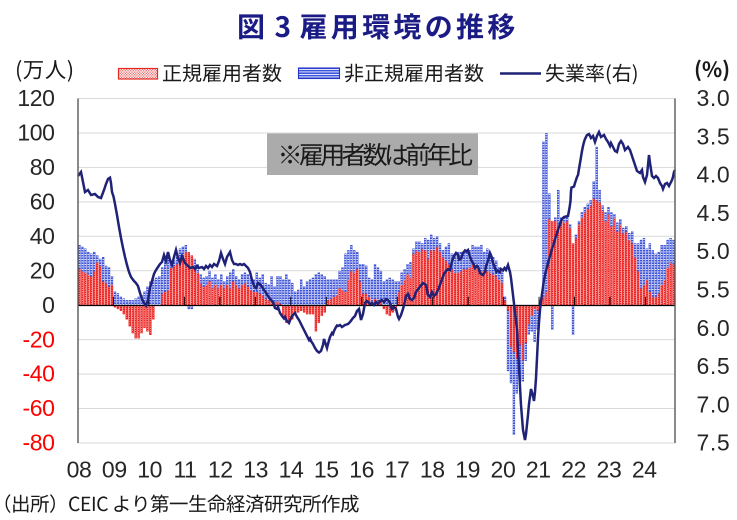 The width and height of the screenshot is (737, 520). I want to click on svg-text: 10, so click(149, 470).